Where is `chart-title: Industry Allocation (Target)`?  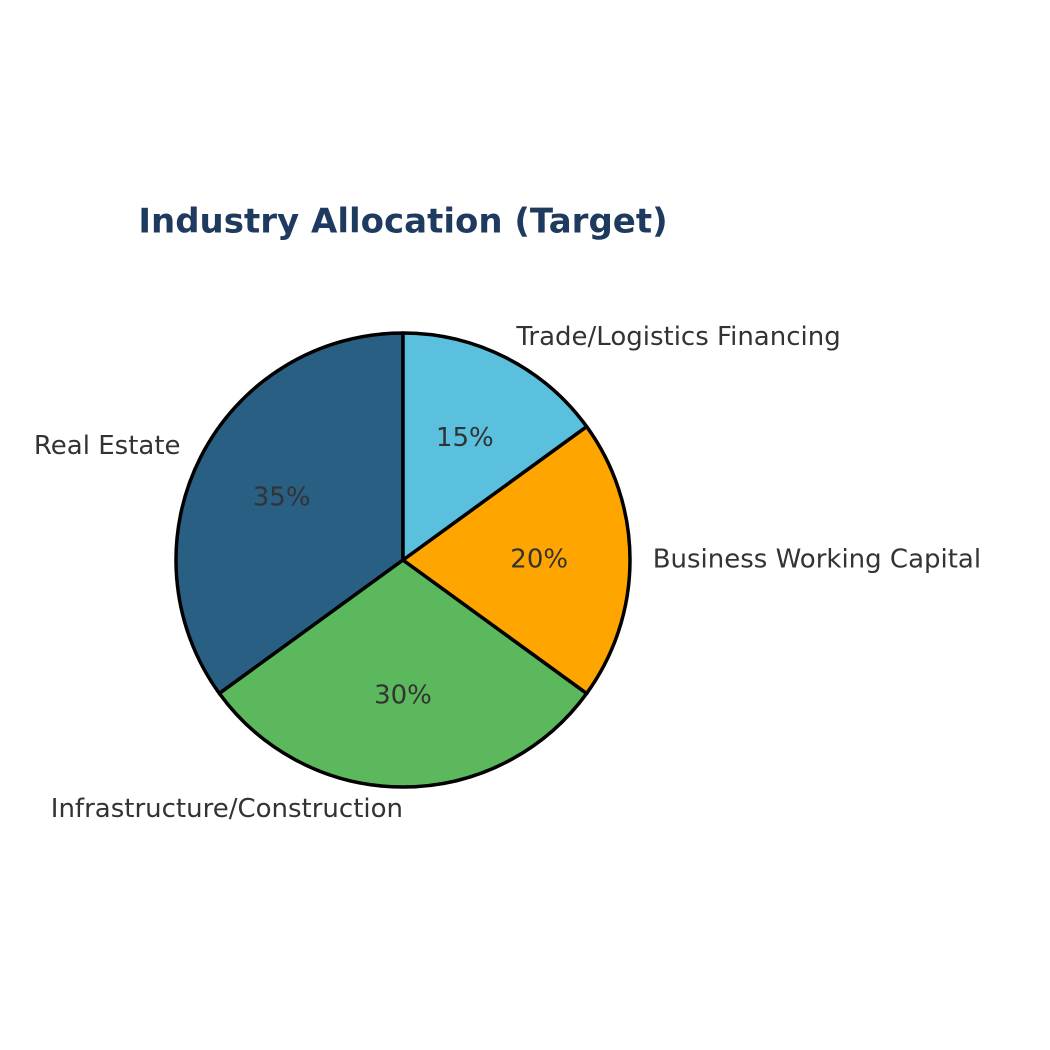 chart-title: Industry Allocation (Target) is located at coordinates (402, 222).